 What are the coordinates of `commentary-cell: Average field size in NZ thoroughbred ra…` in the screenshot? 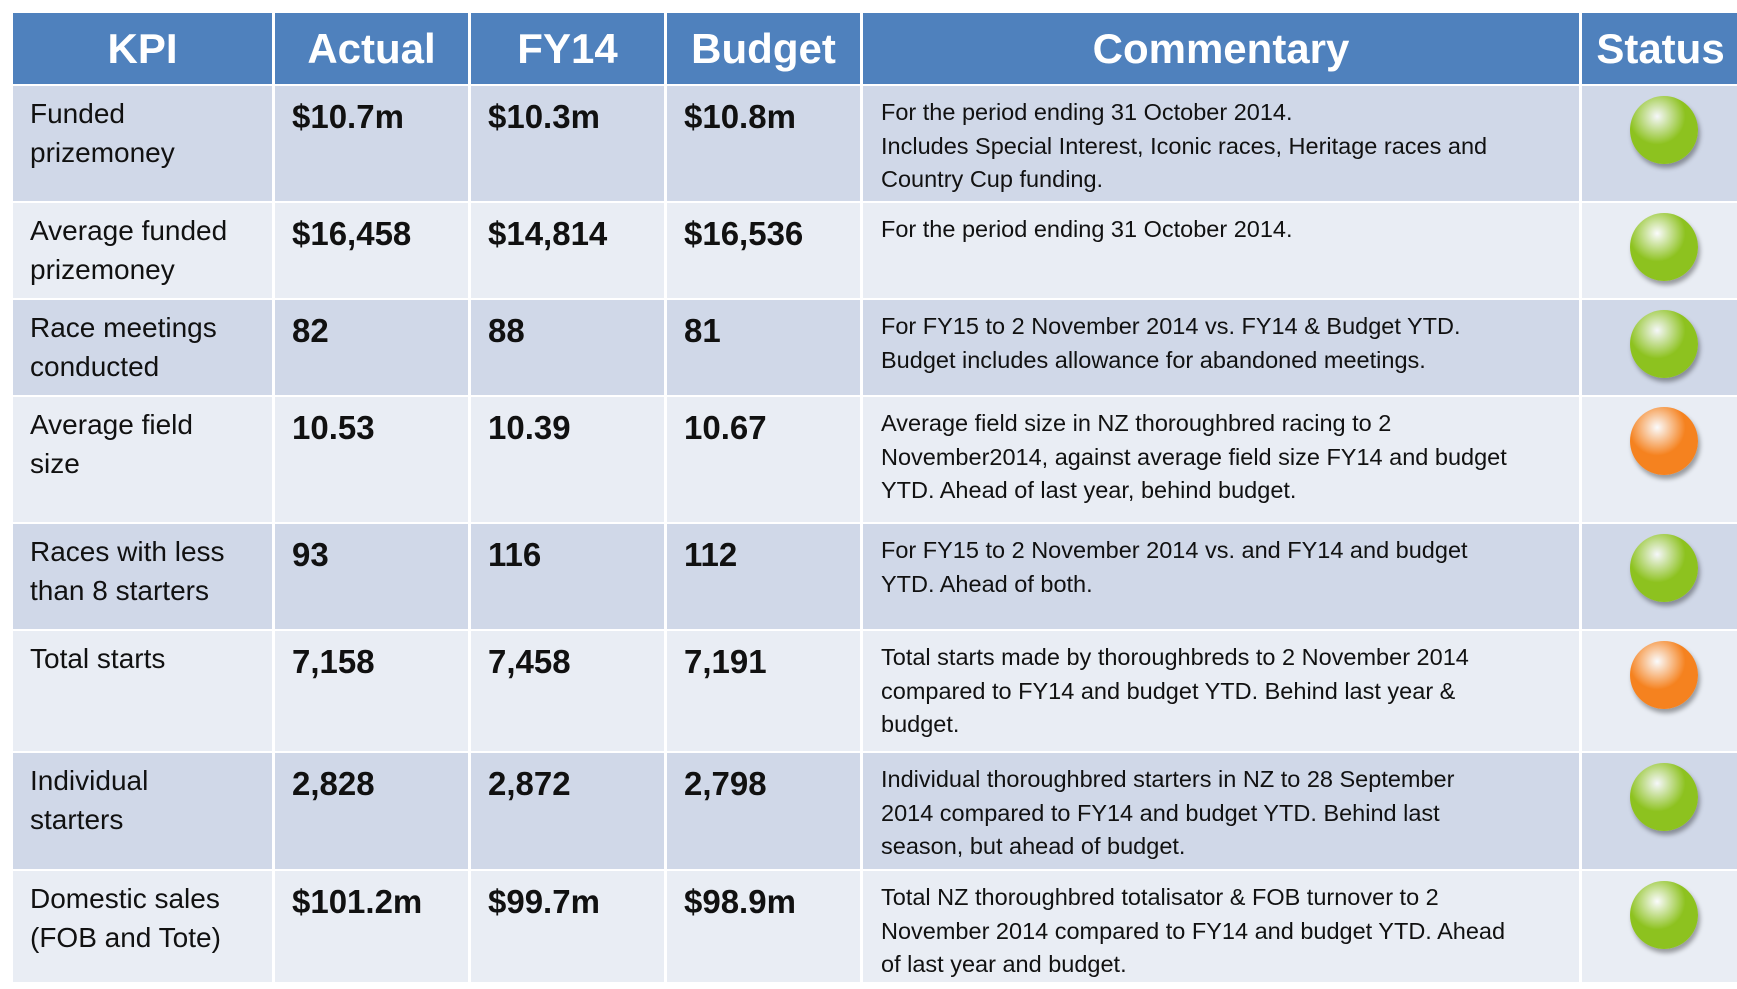 It's located at (1221, 459).